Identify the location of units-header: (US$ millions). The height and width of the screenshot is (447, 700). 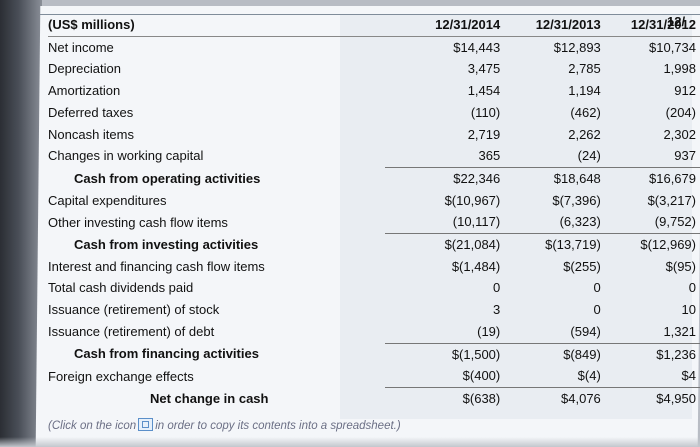
(216, 25).